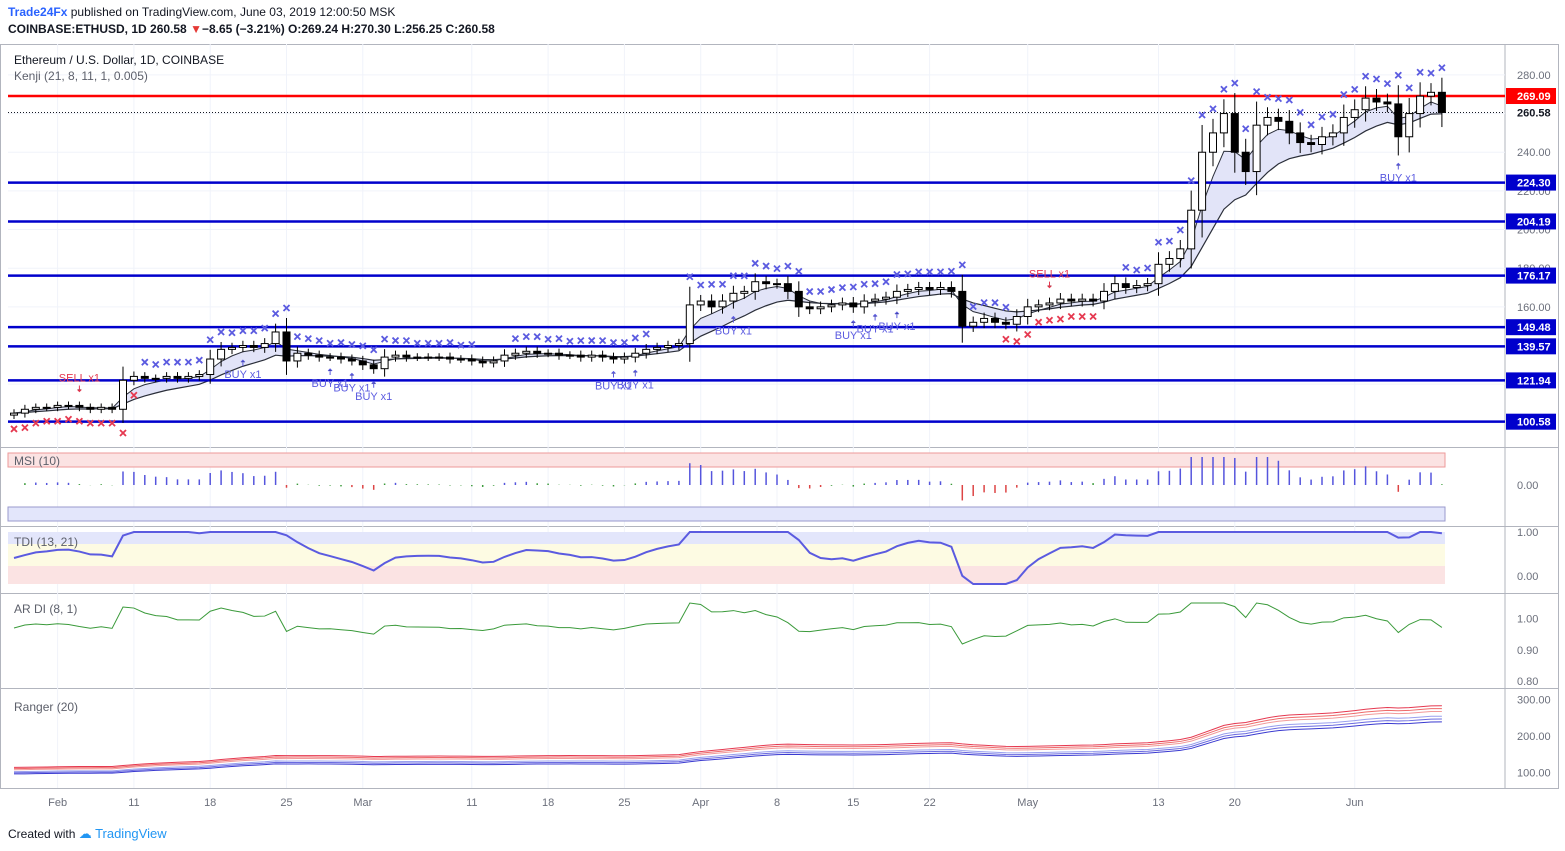 The image size is (1565, 851). Describe the element at coordinates (1235, 803) in the screenshot. I see `time-tick-label: 20` at that location.